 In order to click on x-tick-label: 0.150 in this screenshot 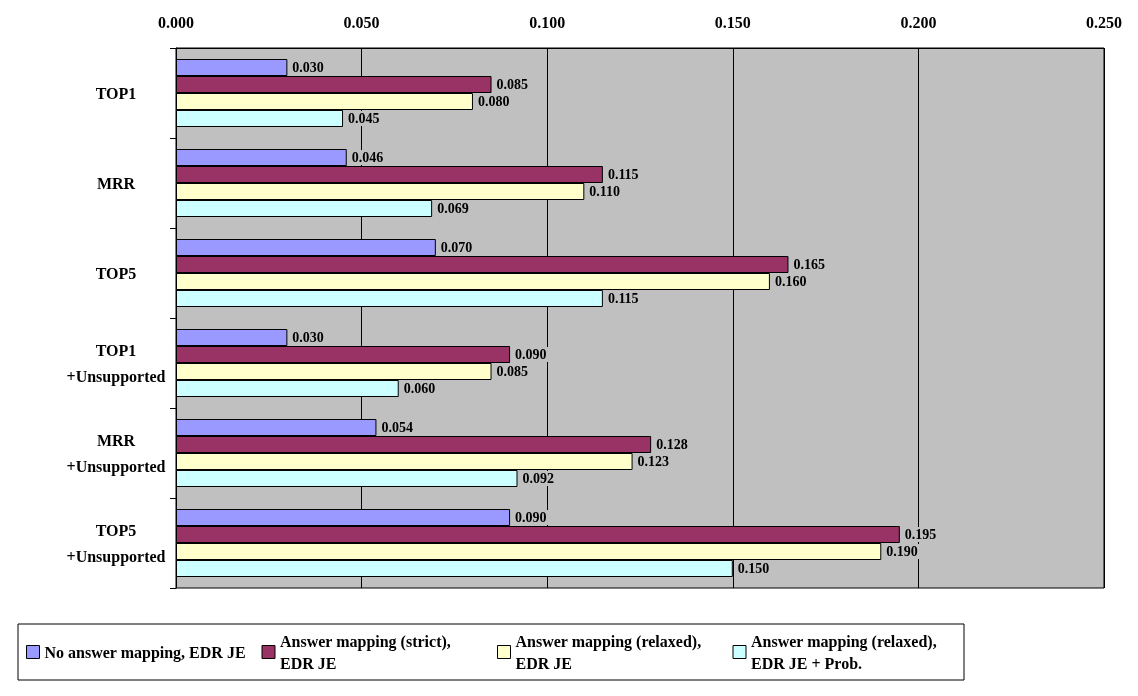, I will do `click(732, 22)`.